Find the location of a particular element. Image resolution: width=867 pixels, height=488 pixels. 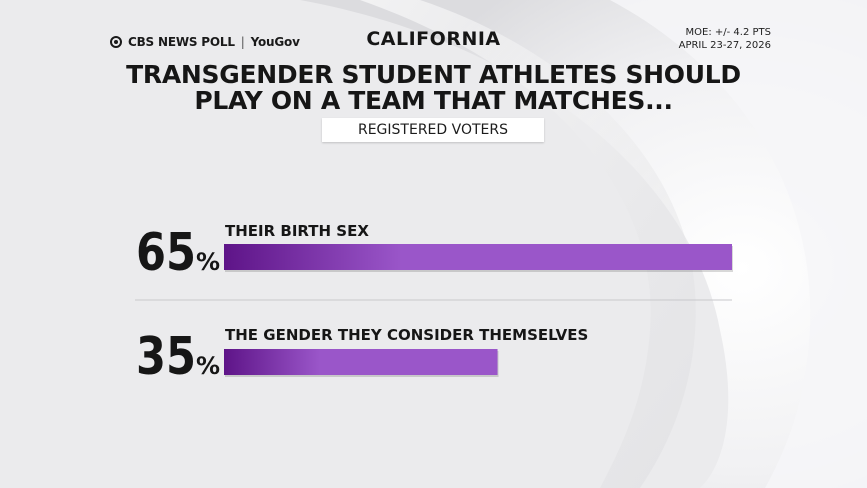

percent-sign-2: % is located at coordinates (208, 366).